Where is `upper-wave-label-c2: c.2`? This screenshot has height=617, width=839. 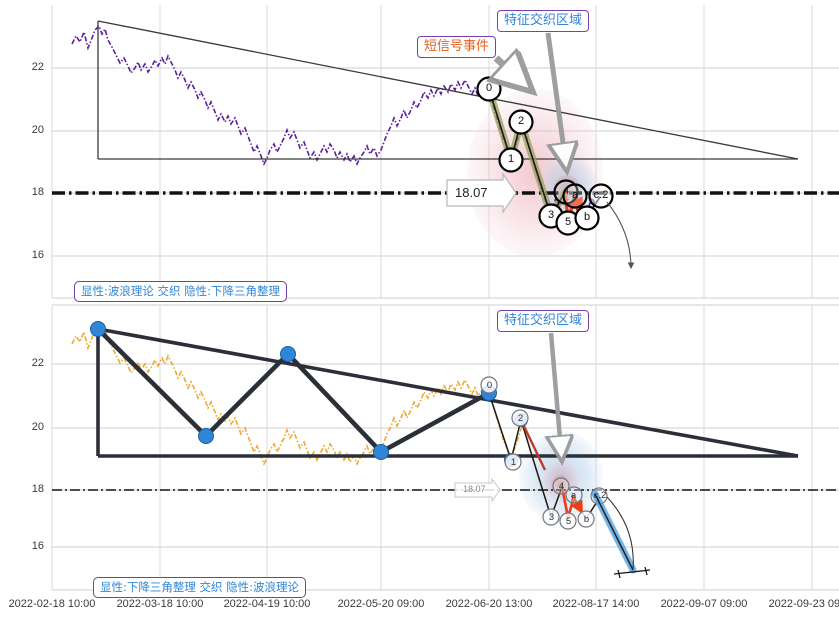 upper-wave-label-c2: c.2 is located at coordinates (601, 195).